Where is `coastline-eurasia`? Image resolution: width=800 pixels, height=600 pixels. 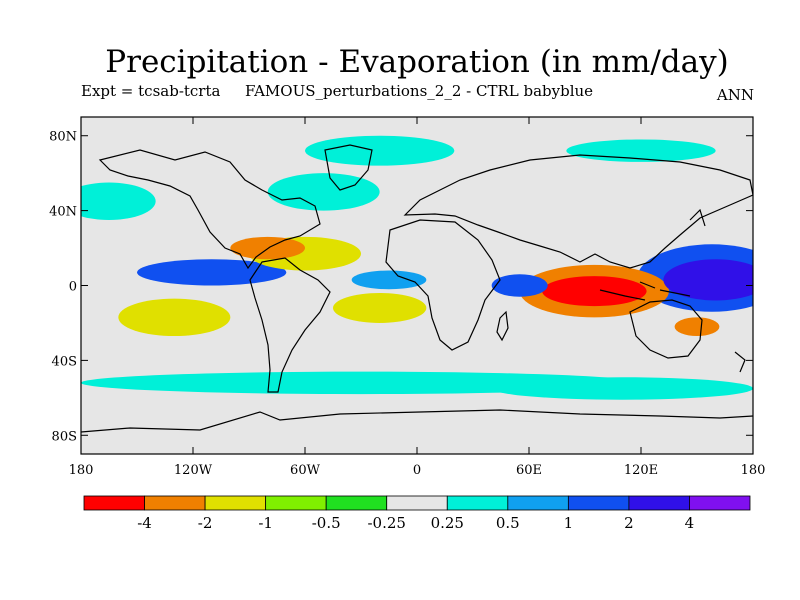 coastline-eurasia is located at coordinates (578, 211).